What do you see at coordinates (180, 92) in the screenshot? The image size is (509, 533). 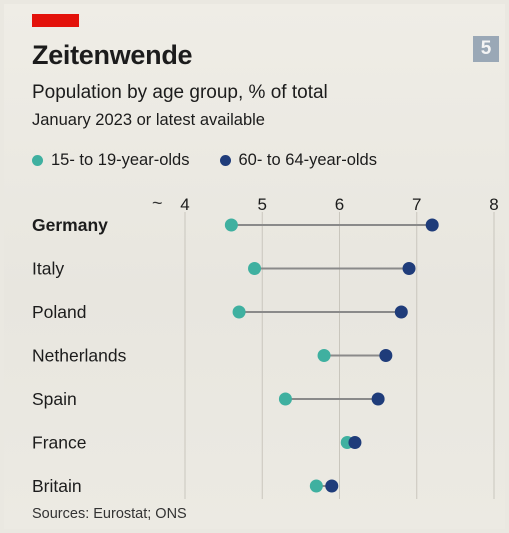 I see `chart-subtitle: Population by age group, % of total` at bounding box center [180, 92].